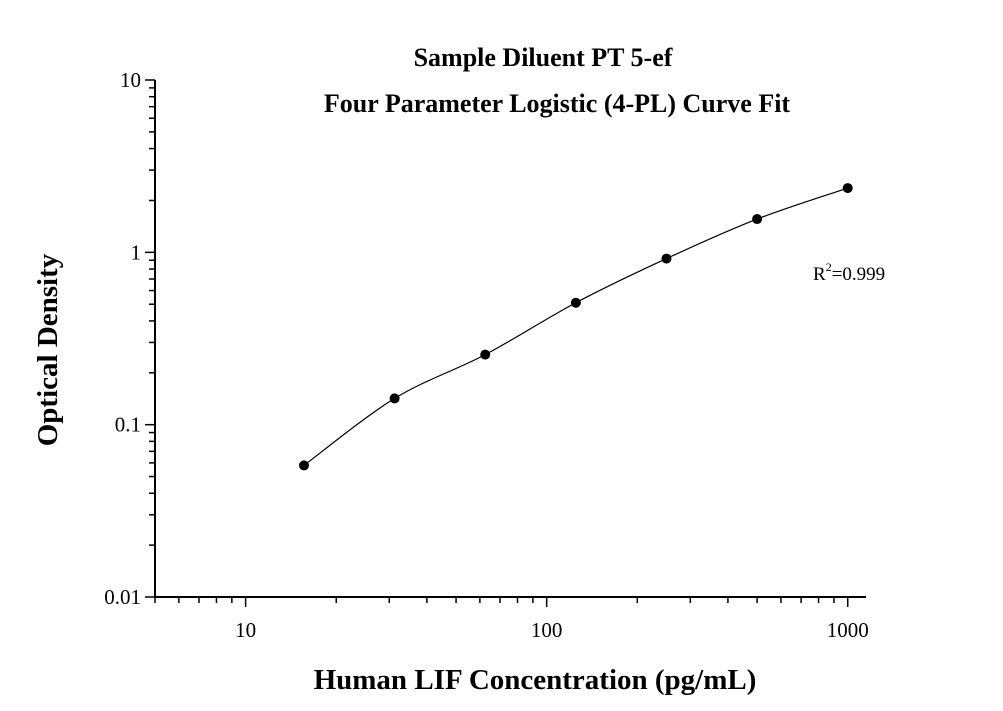 This screenshot has width=1003, height=711. What do you see at coordinates (543, 57) in the screenshot?
I see `chart-title: Sample Diluent PT 5-ef` at bounding box center [543, 57].